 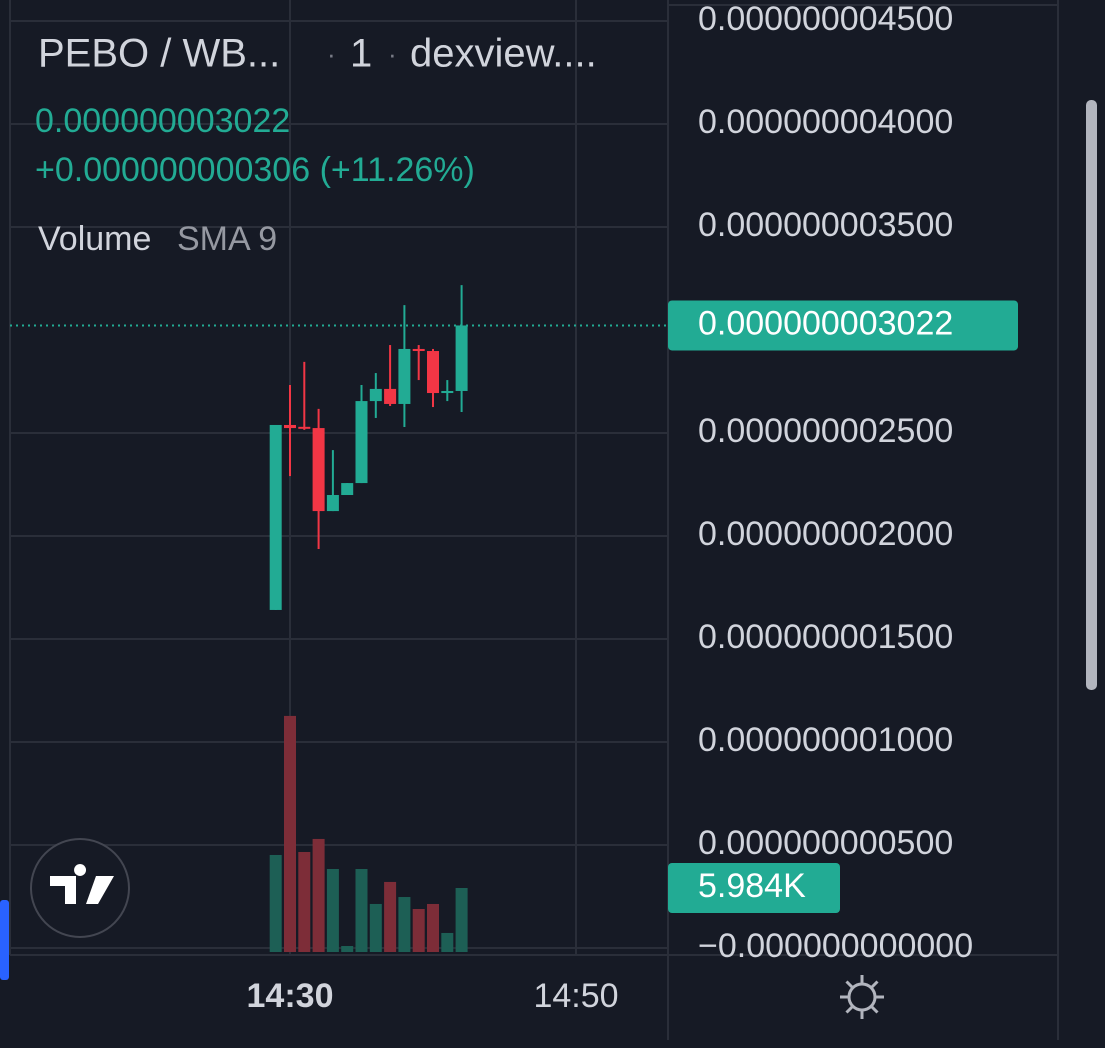 I want to click on y-tick-label: 0.000000004500, so click(x=825, y=19).